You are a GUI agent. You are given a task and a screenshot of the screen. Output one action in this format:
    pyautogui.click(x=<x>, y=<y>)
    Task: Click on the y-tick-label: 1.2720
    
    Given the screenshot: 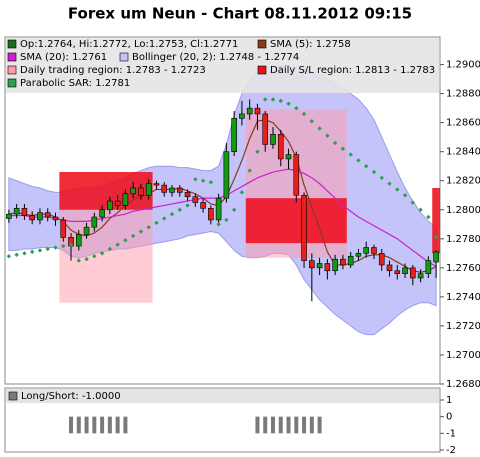 What is the action you would take?
    pyautogui.click(x=463, y=326)
    